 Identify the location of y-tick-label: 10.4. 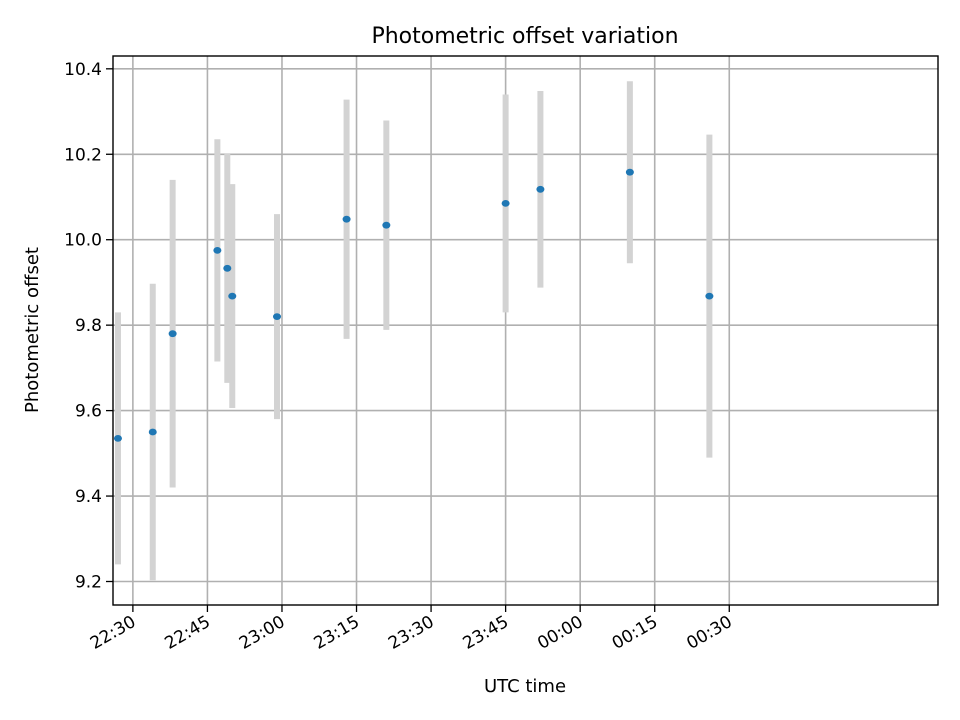
(83, 70).